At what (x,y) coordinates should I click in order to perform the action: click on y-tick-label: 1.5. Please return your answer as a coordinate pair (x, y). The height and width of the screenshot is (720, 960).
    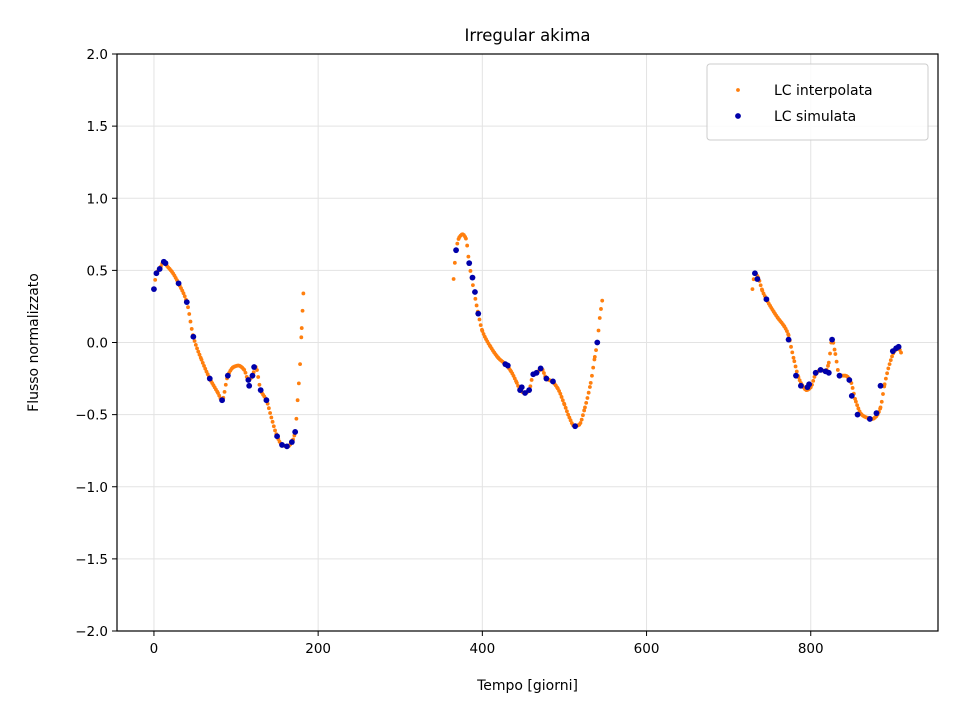
    Looking at the image, I should click on (97, 127).